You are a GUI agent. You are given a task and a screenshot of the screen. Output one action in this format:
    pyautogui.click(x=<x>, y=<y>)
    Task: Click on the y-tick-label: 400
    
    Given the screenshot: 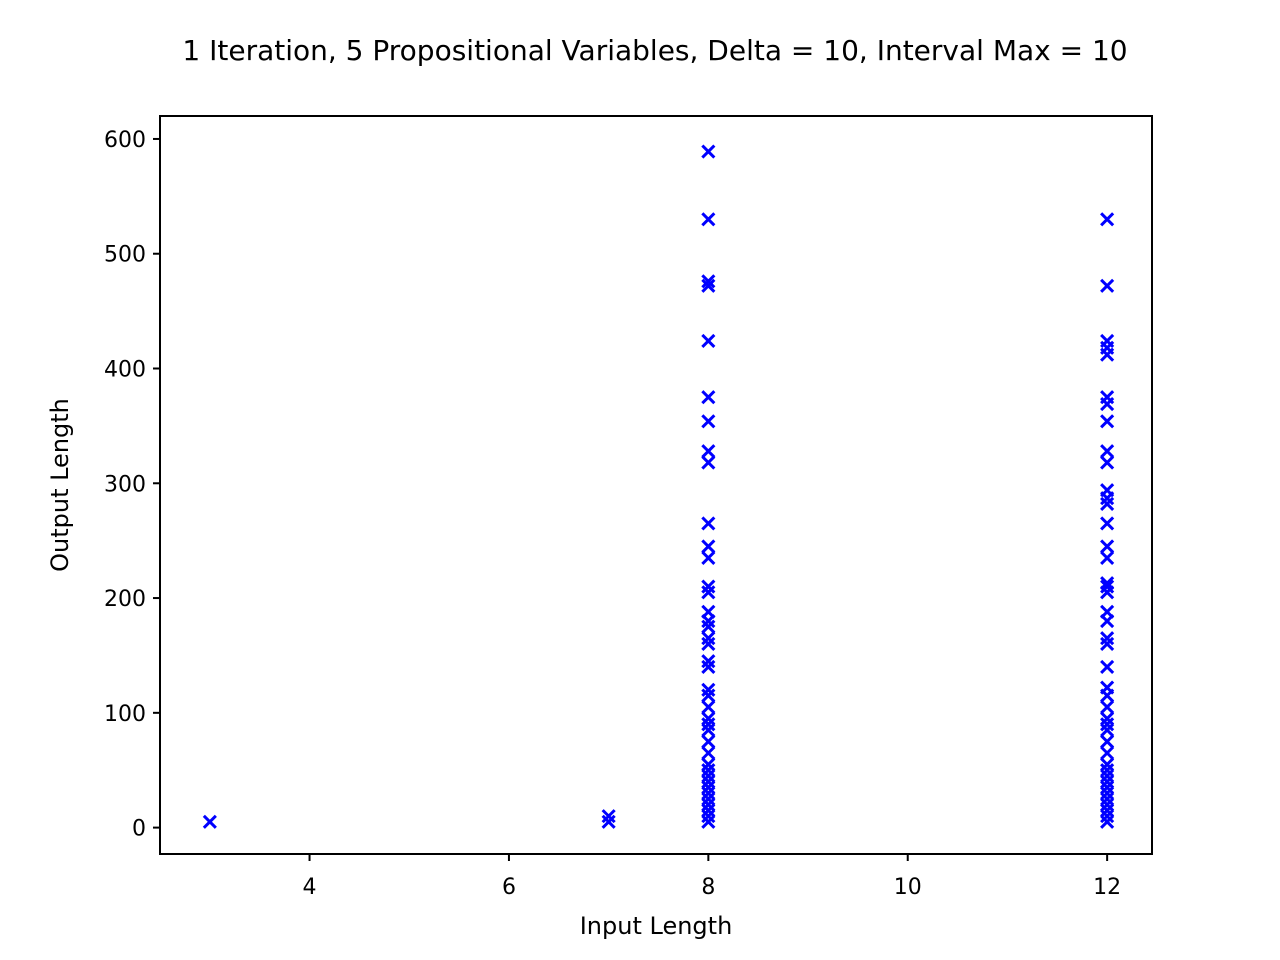 What is the action you would take?
    pyautogui.click(x=125, y=370)
    